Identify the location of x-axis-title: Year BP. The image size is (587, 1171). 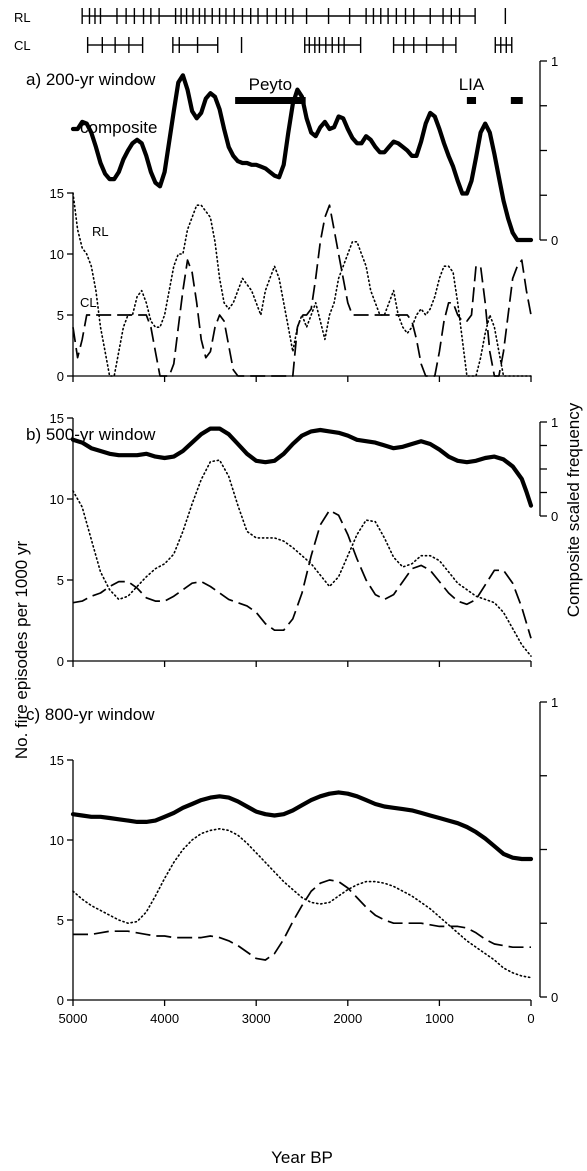
(302, 1157).